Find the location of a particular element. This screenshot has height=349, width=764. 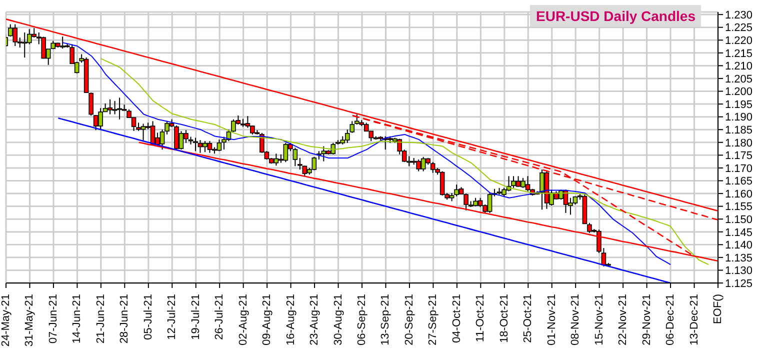

x-tick-label: 06-Sep-21 is located at coordinates (362, 320).